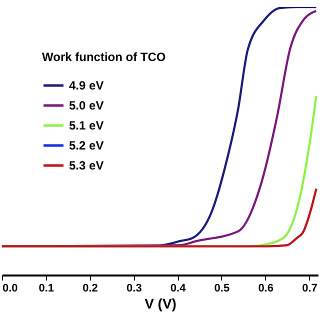  Describe the element at coordinates (178, 288) in the screenshot. I see `x-tick-label: 0.4` at that location.